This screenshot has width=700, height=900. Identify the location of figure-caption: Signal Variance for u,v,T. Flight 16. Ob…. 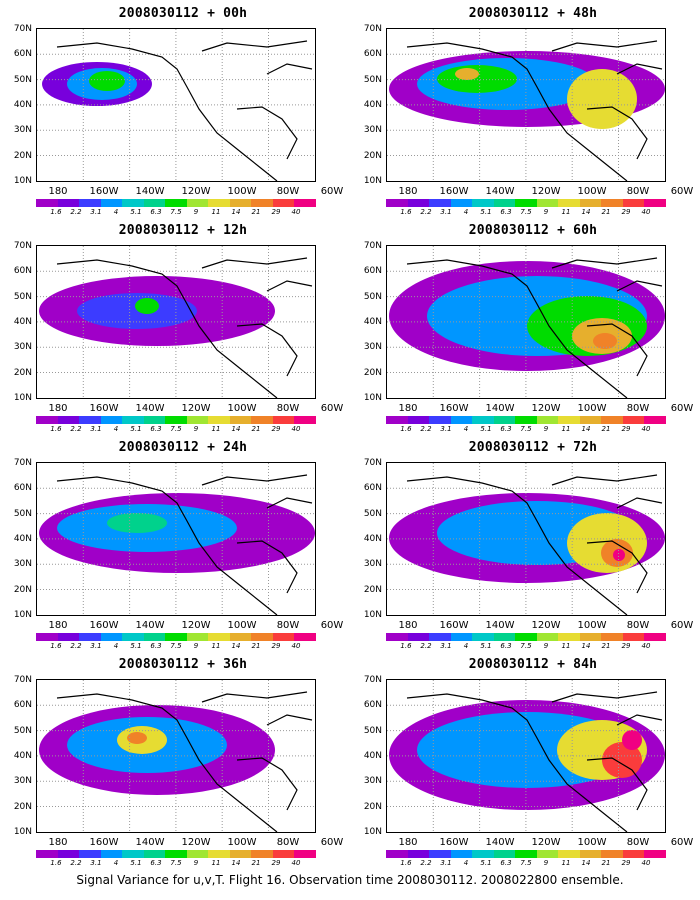
(350, 880).